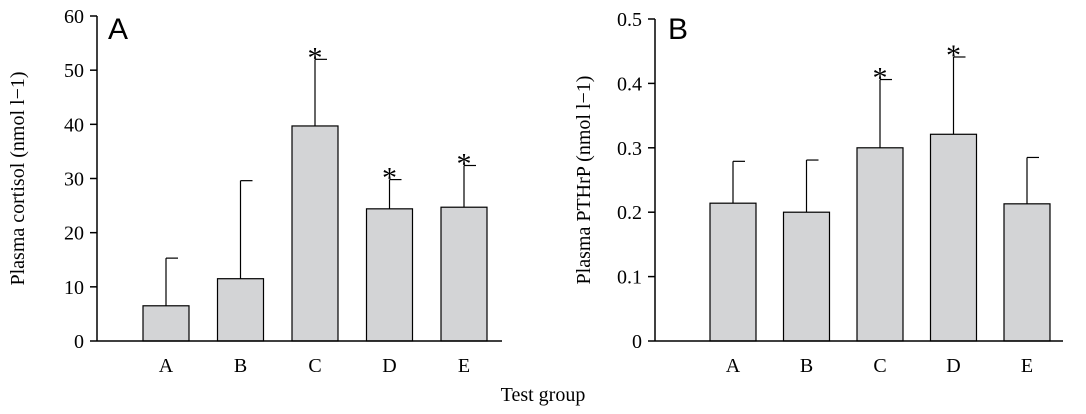 This screenshot has height=414, width=1086. I want to click on significance-star-e: *, so click(464, 164).